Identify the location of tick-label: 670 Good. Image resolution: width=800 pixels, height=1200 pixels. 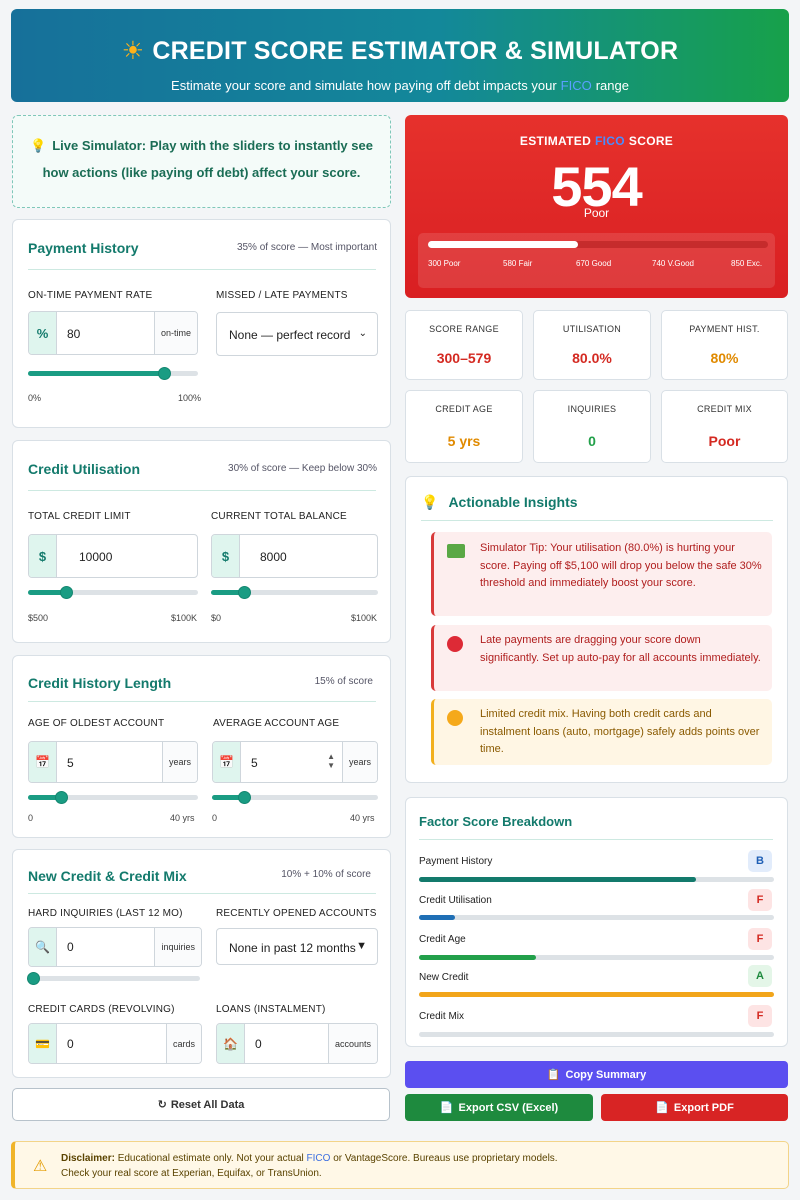
(594, 263).